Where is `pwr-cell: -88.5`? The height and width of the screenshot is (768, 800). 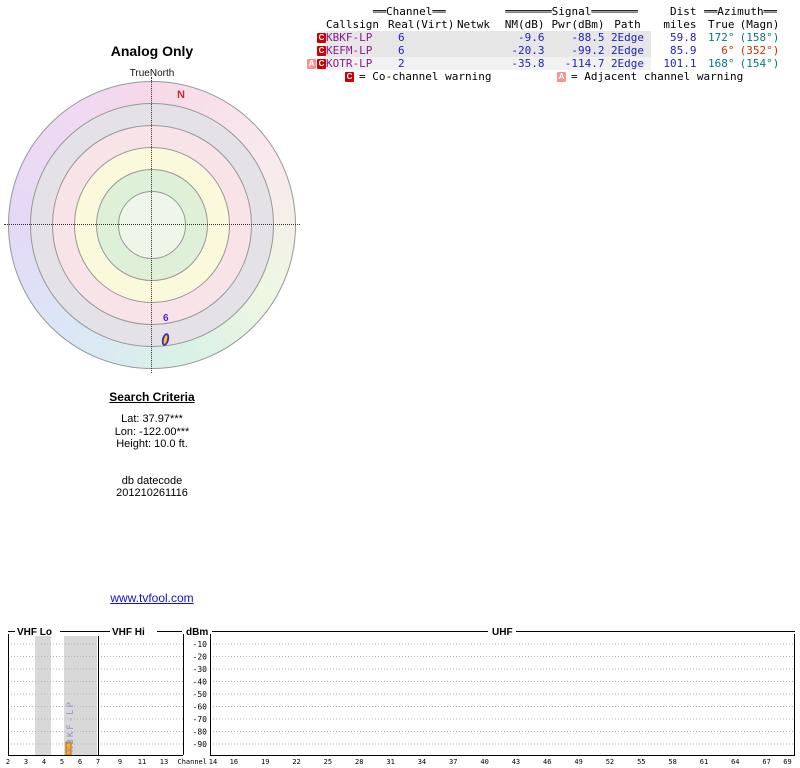 pwr-cell: -88.5 is located at coordinates (574, 37).